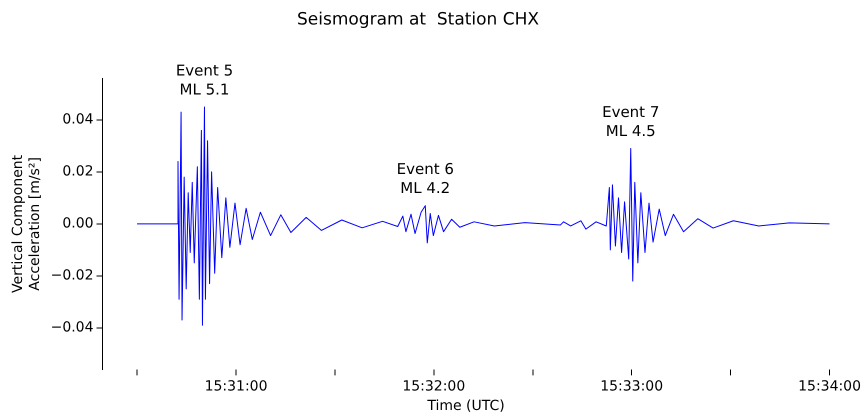  Describe the element at coordinates (434, 386) in the screenshot. I see `x-tick-label: 15:32:00` at that location.